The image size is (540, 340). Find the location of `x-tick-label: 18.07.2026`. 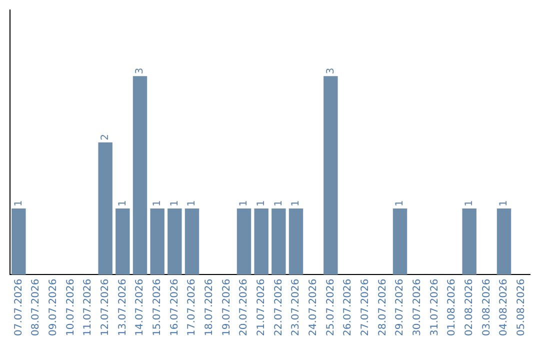

x-tick-label: 18.07.2026 is located at coordinates (209, 307).